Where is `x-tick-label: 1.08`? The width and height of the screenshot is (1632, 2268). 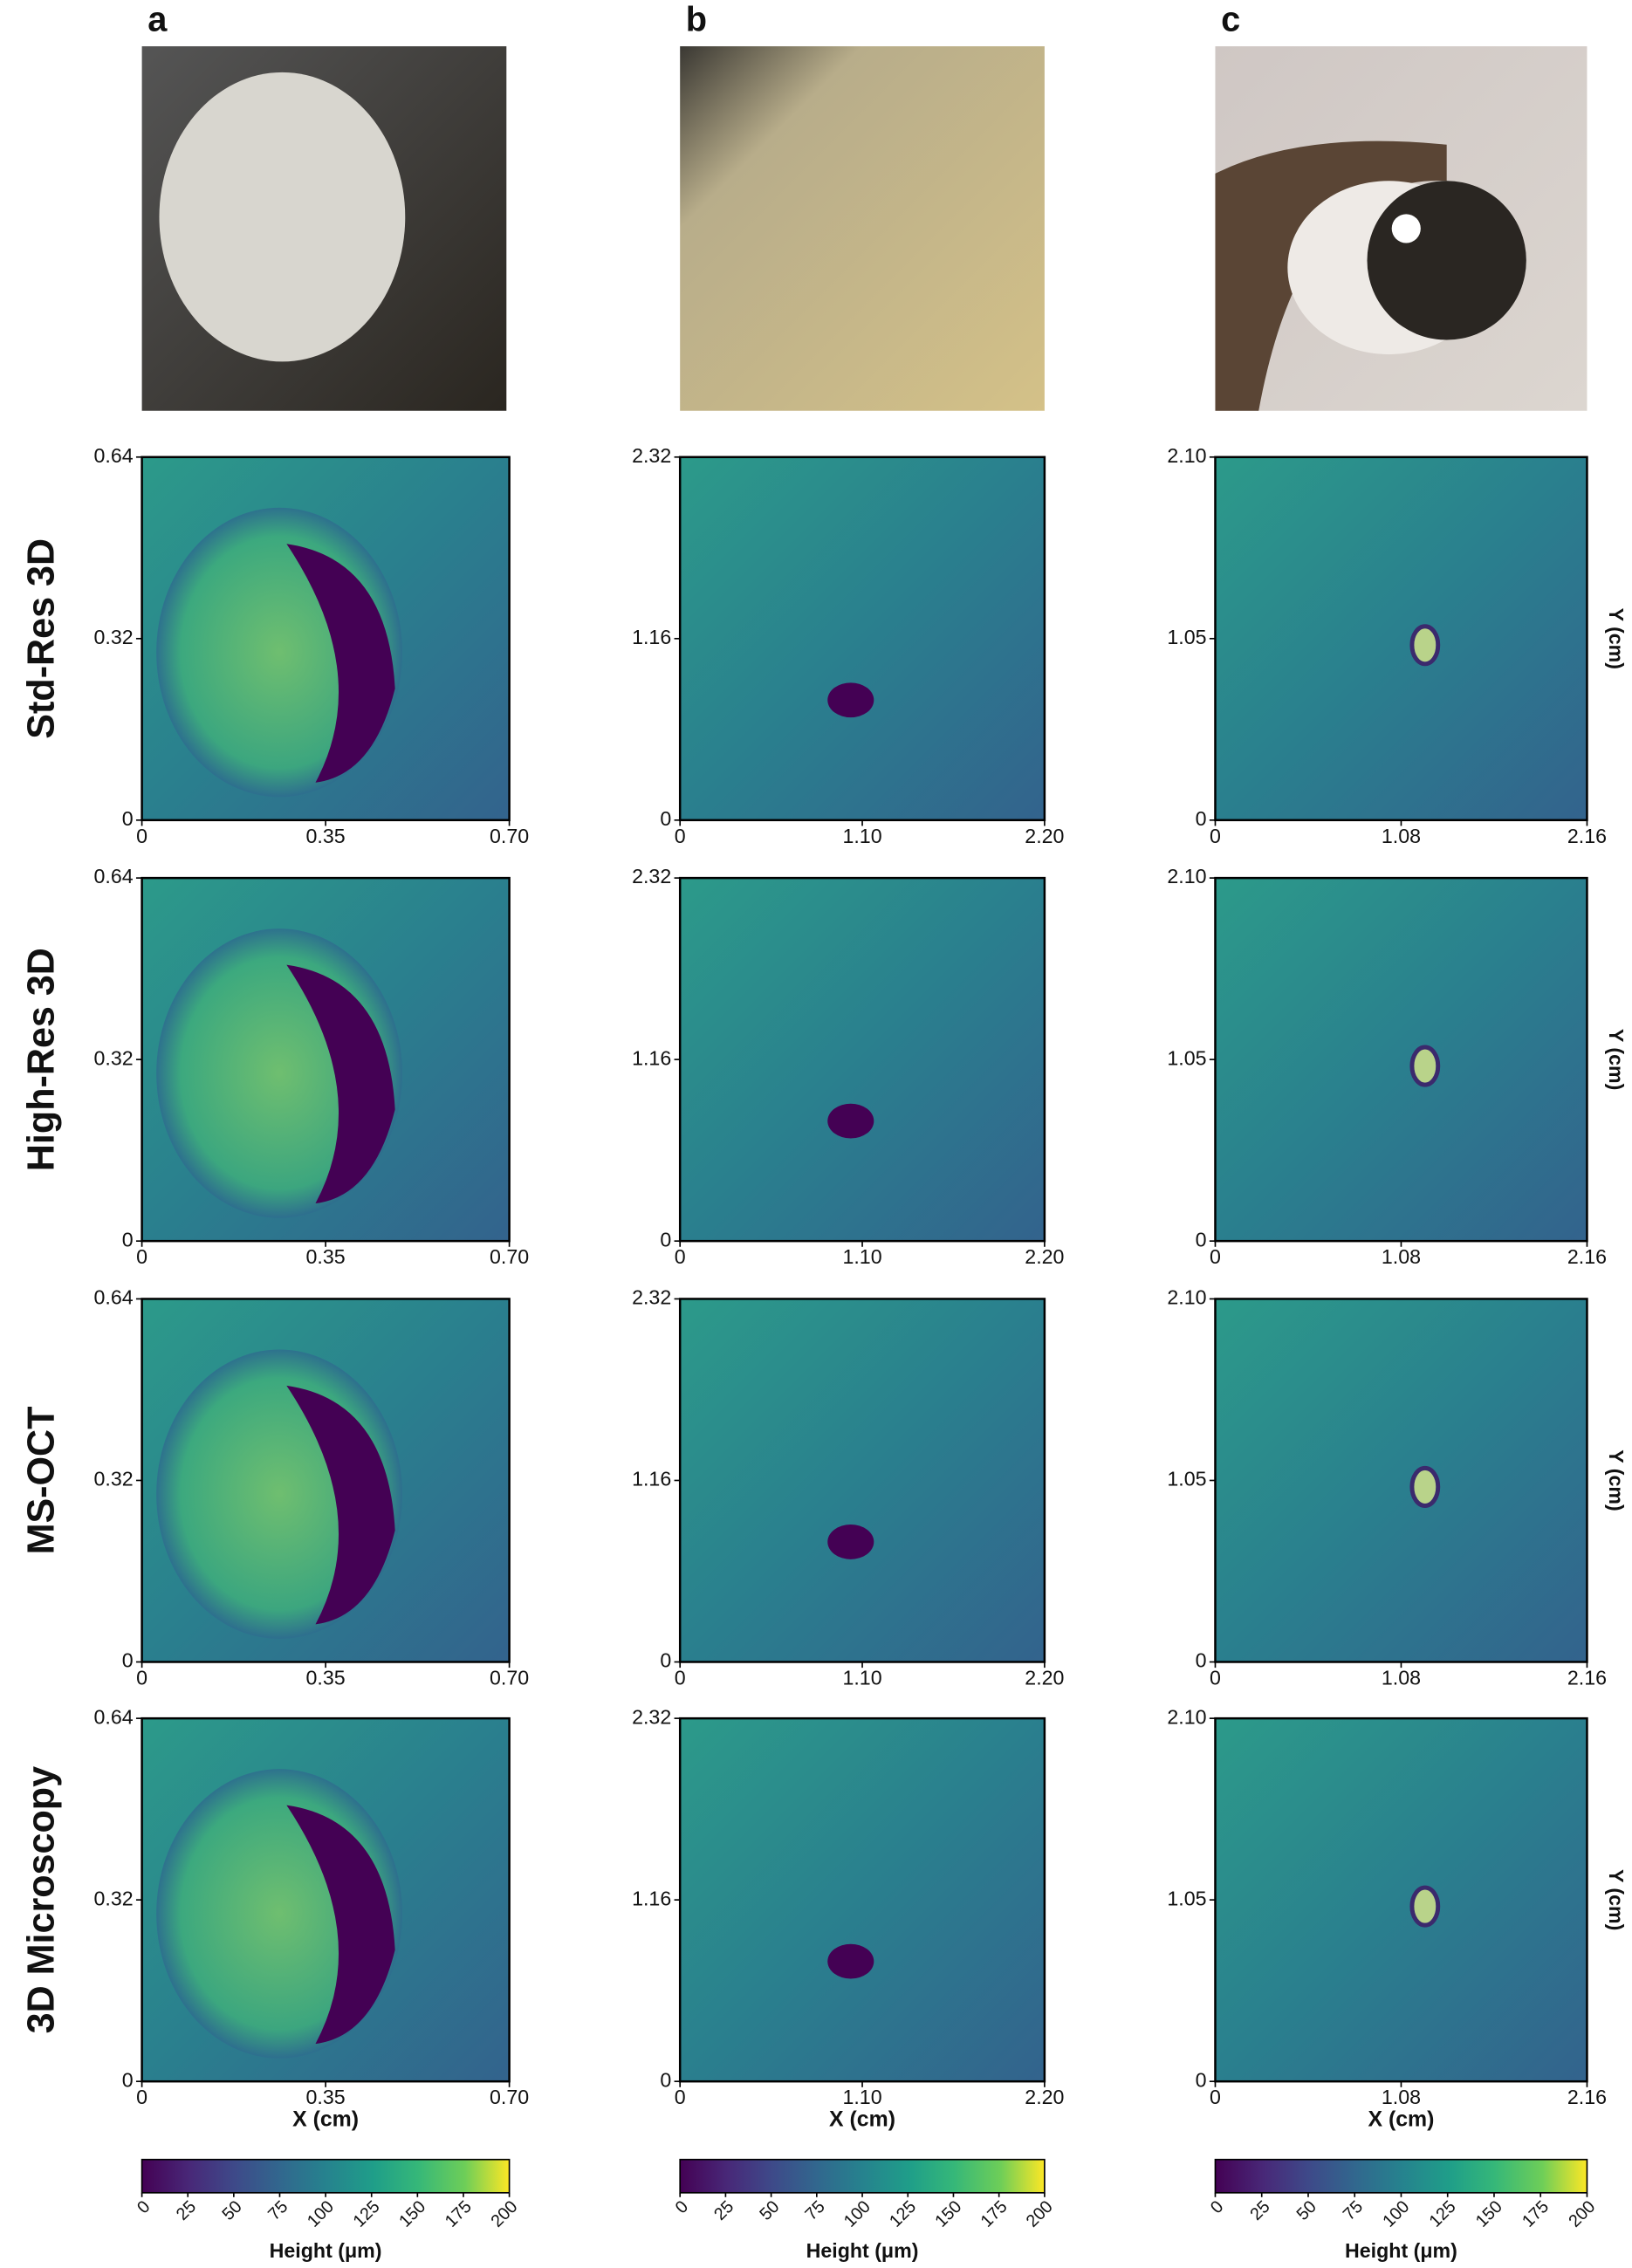
x-tick-label: 1.08 is located at coordinates (1401, 1256).